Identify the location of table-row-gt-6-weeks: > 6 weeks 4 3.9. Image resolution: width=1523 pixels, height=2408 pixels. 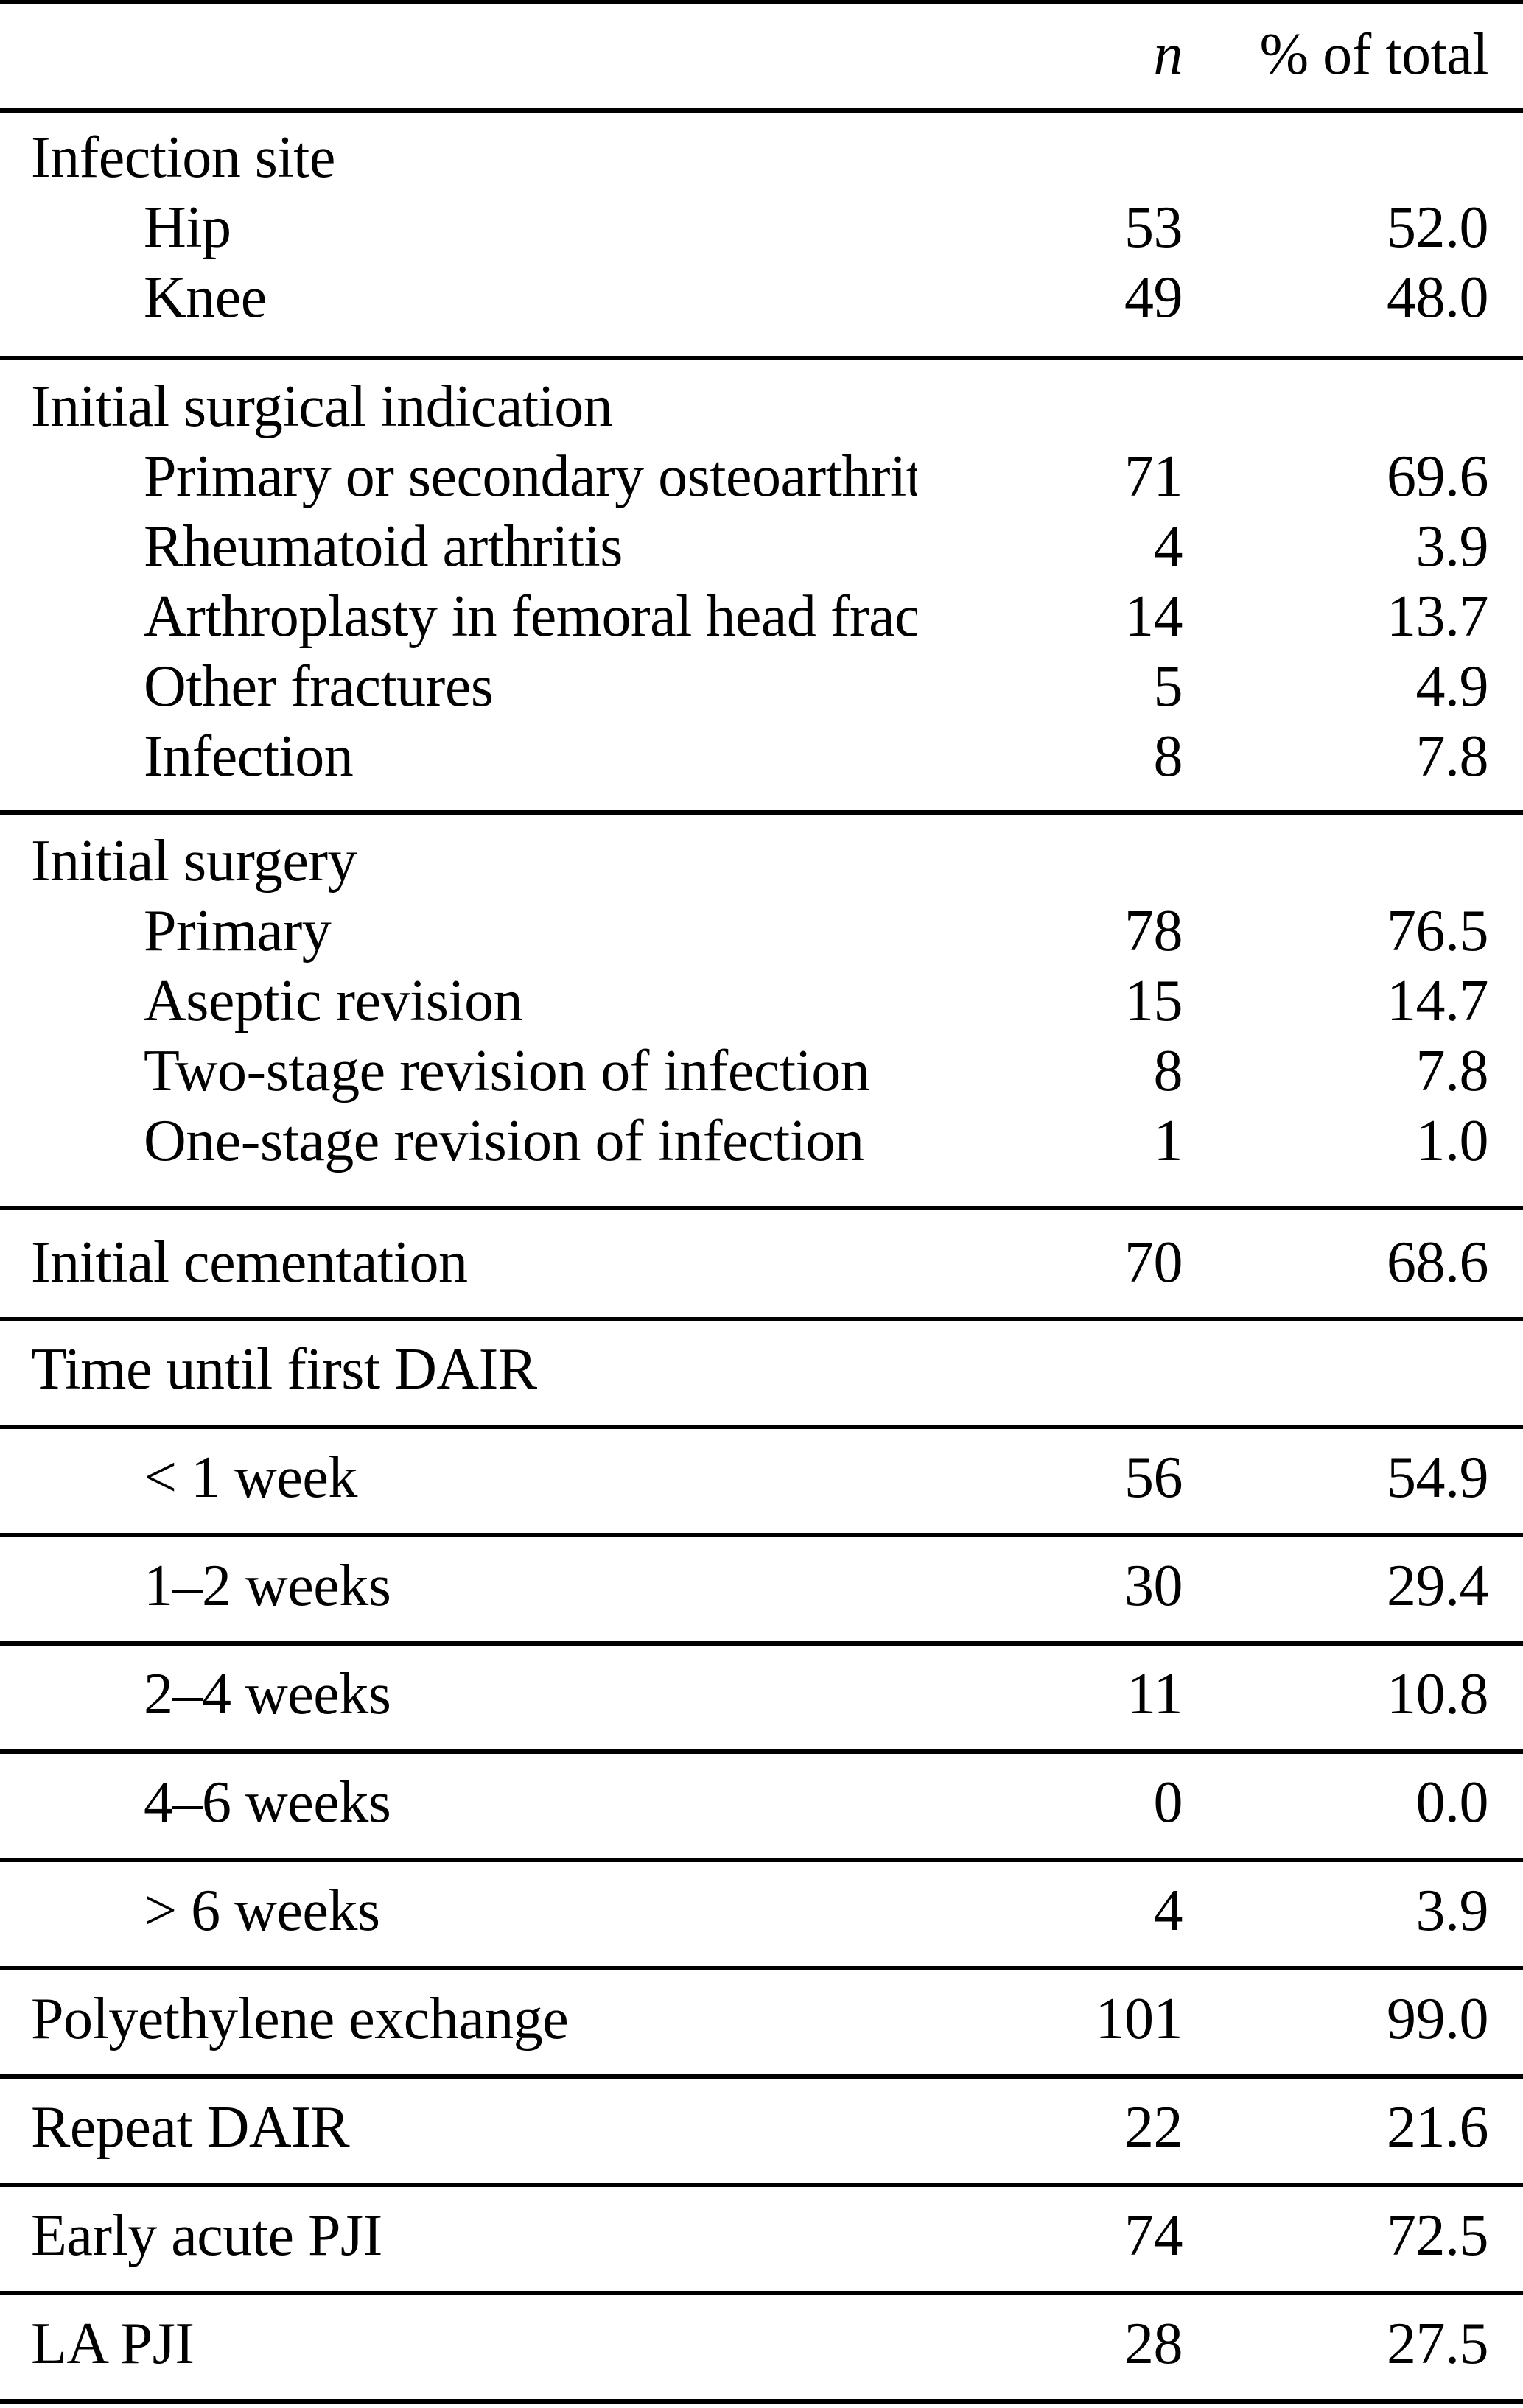
(761, 1911).